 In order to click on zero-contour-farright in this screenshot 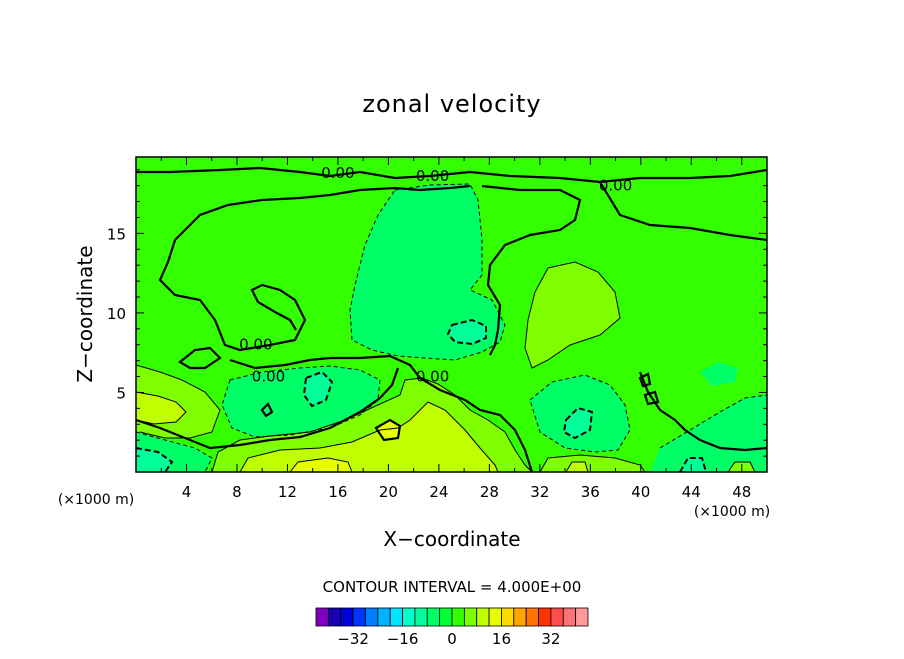, I will do `click(703, 411)`.